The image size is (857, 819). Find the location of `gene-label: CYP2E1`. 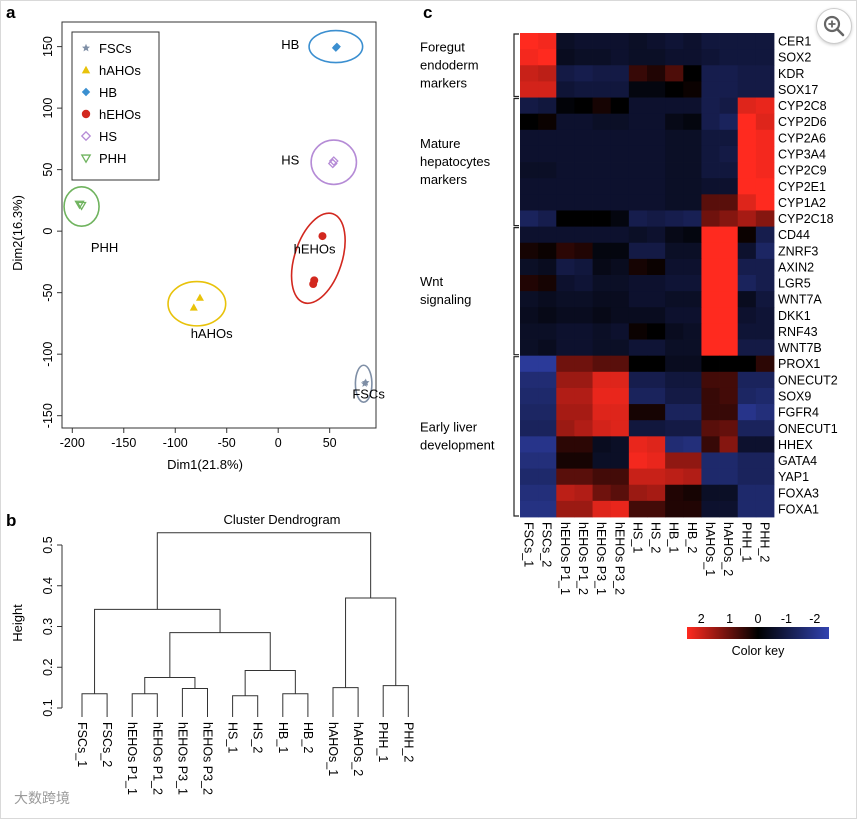

gene-label: CYP2E1 is located at coordinates (802, 187).